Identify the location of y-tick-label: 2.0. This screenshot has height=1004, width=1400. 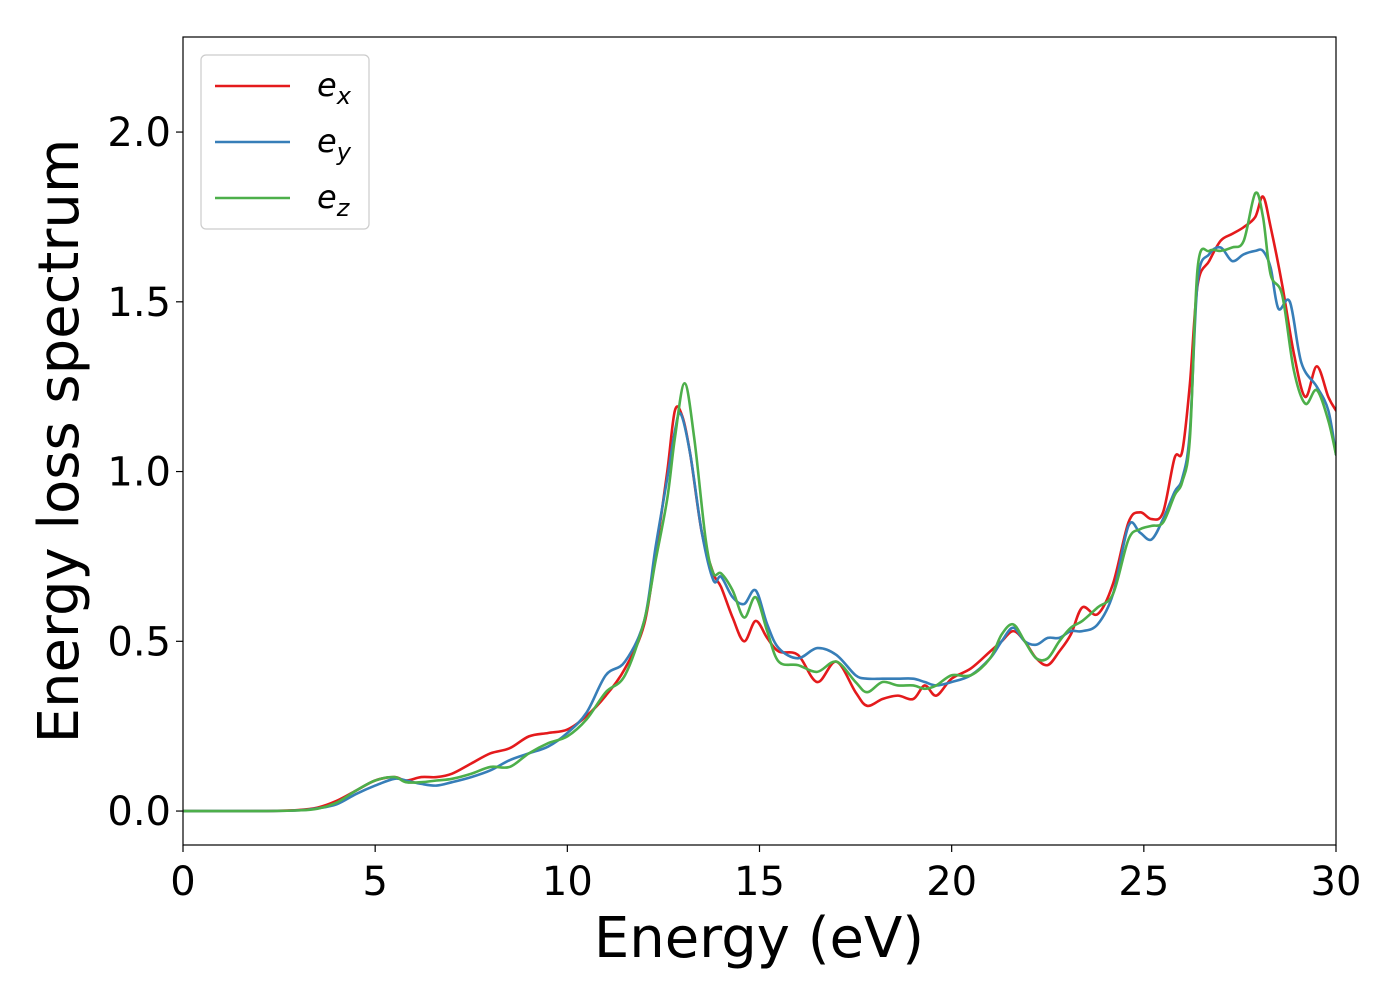
(139, 133).